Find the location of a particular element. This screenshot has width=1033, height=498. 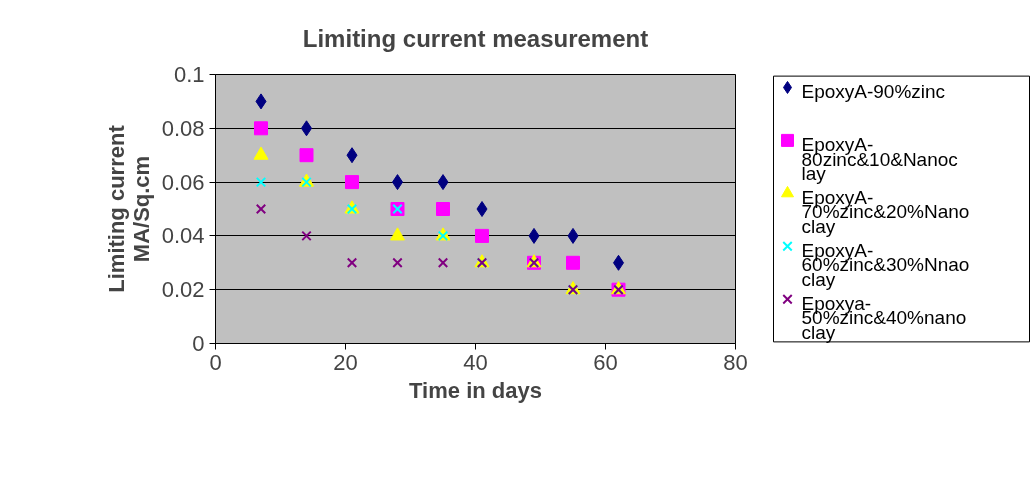

y-tick-label: 0 is located at coordinates (198, 343).